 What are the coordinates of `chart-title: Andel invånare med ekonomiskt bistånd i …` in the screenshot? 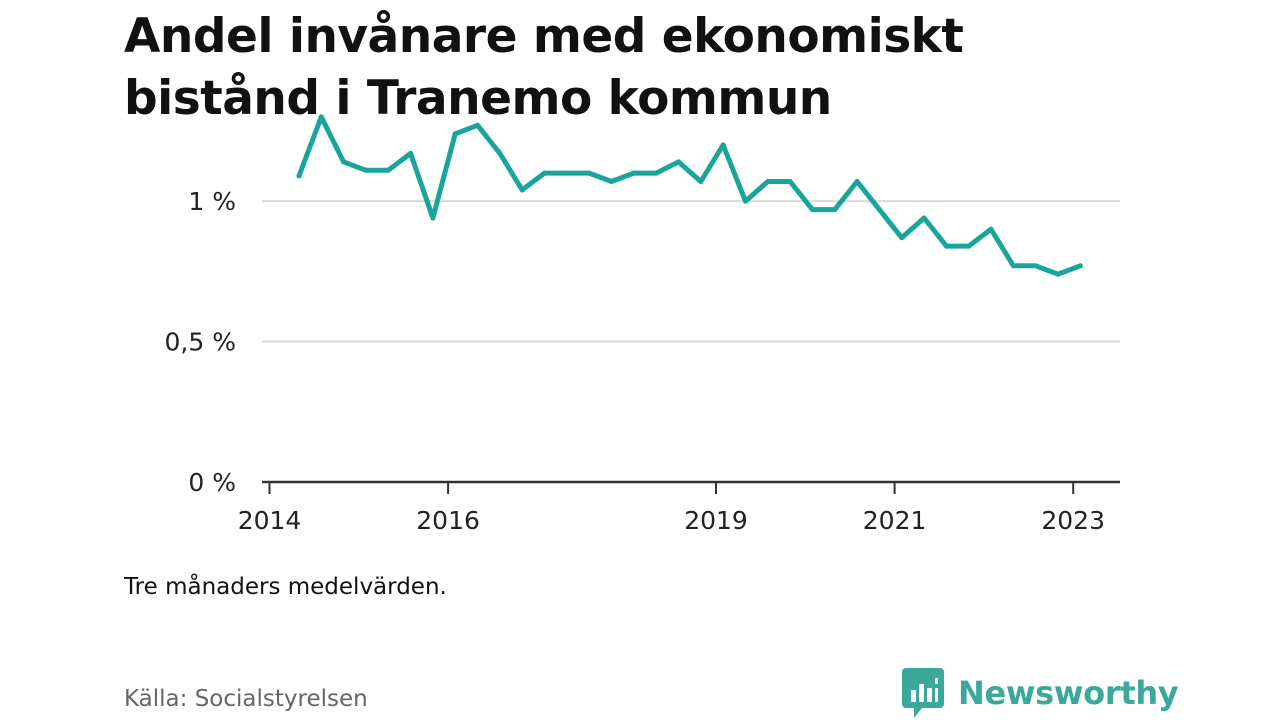 It's located at (544, 67).